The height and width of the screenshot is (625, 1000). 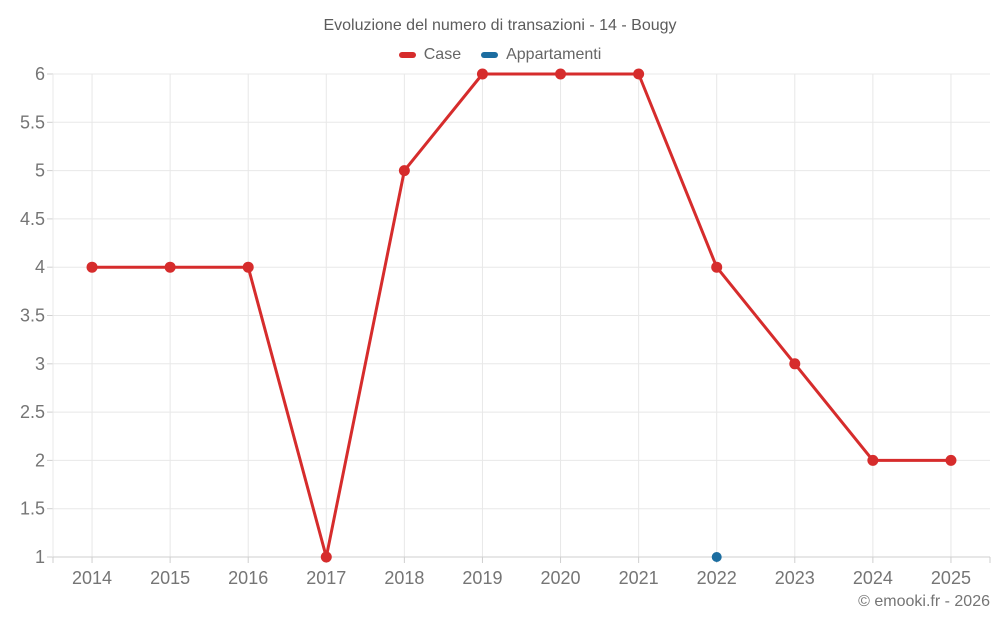 I want to click on x-axis-label: 2020, so click(x=561, y=578).